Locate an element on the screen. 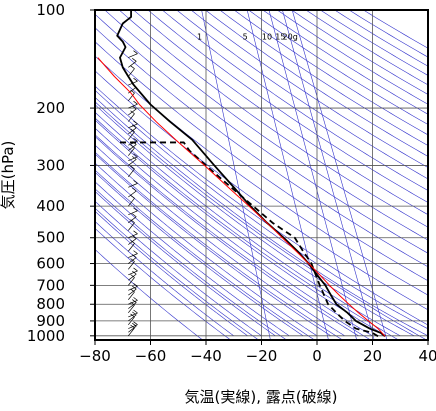  y-tick-label: 100 is located at coordinates (50, 10).